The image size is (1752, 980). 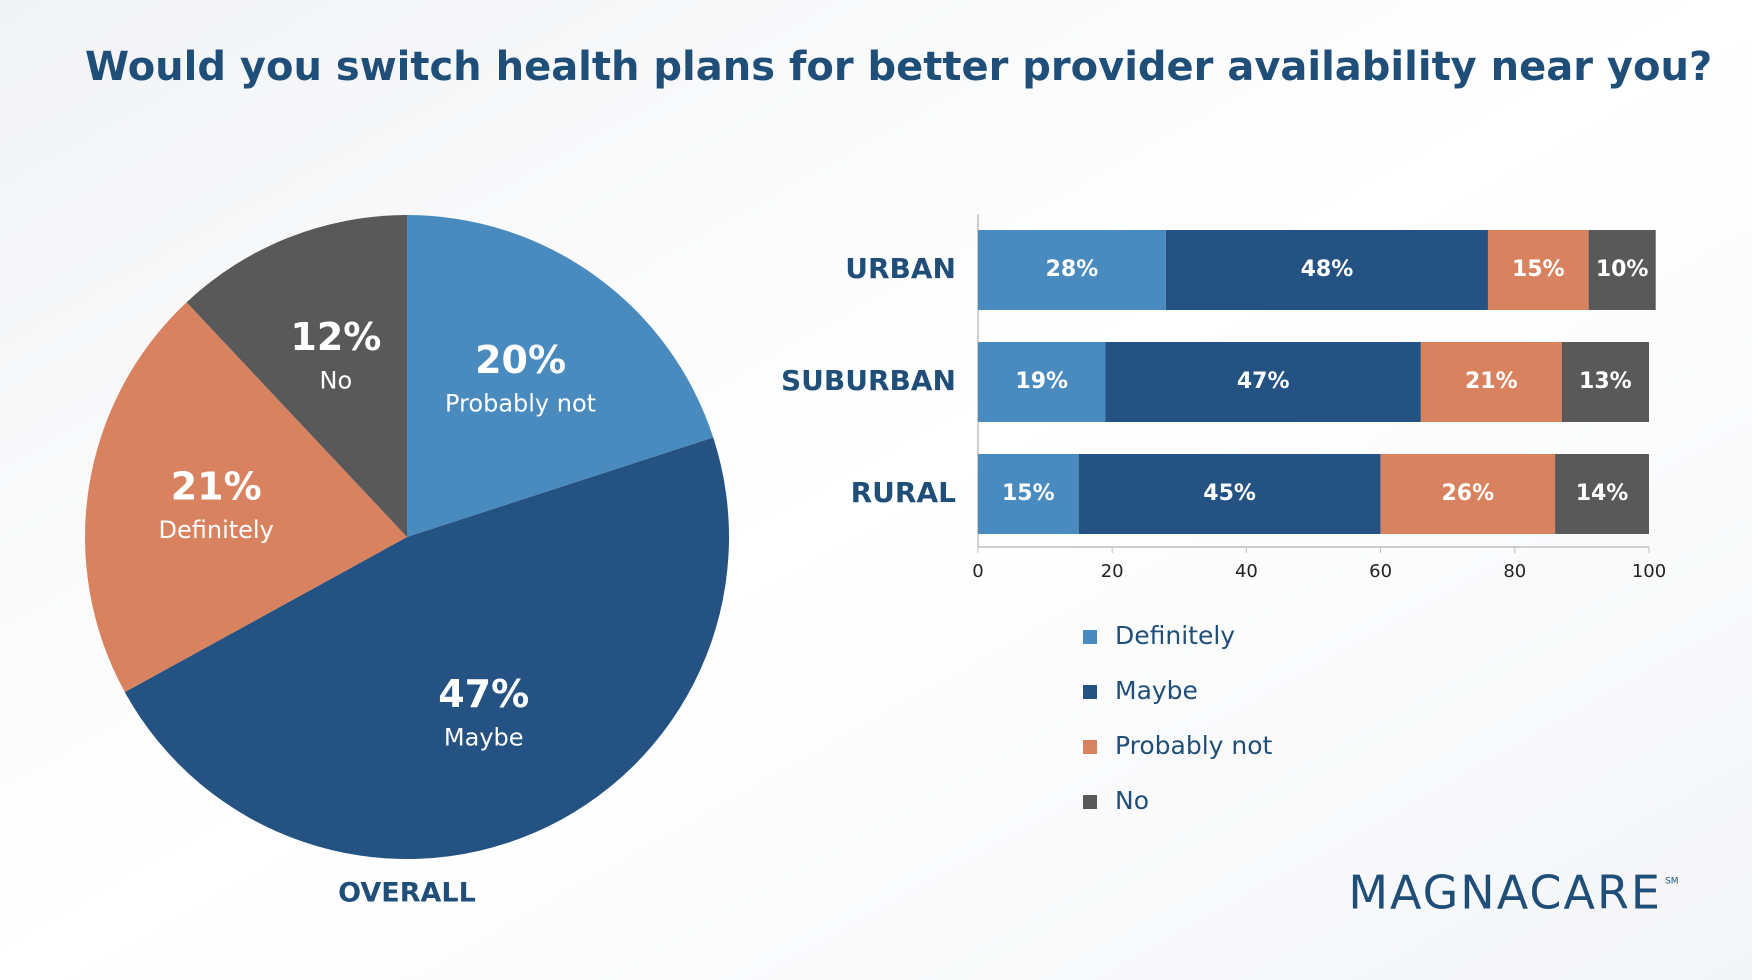 I want to click on legend-label: Maybe, so click(x=1156, y=690).